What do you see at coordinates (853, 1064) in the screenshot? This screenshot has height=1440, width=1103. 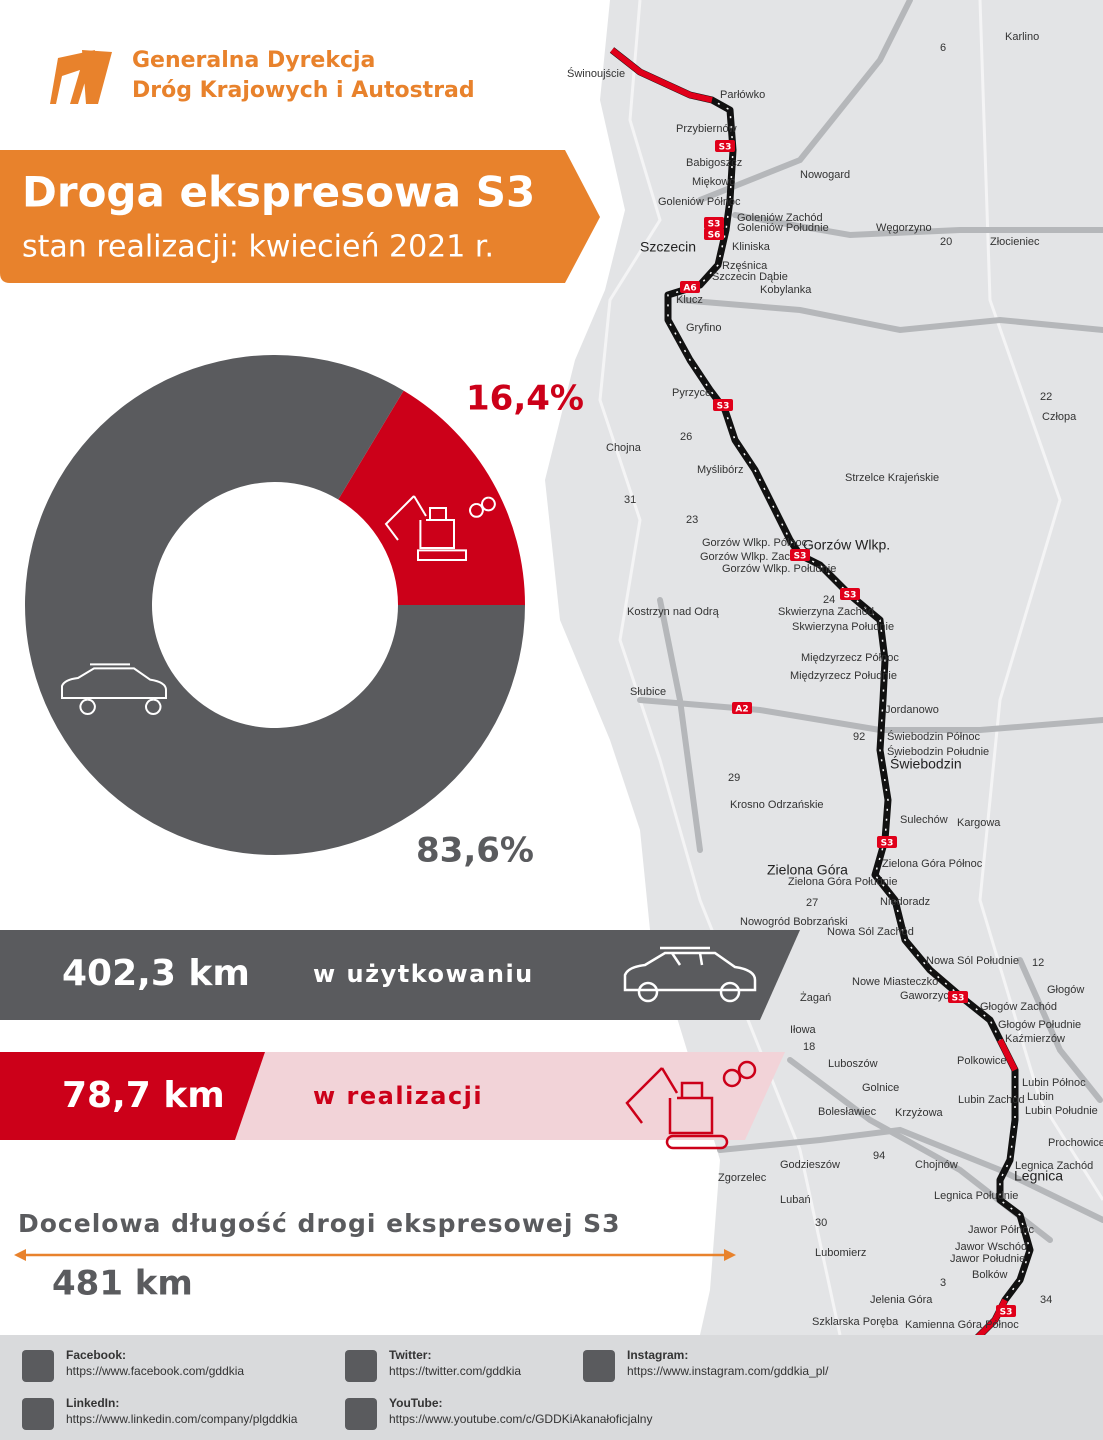 I see `map-label: Luboszów` at bounding box center [853, 1064].